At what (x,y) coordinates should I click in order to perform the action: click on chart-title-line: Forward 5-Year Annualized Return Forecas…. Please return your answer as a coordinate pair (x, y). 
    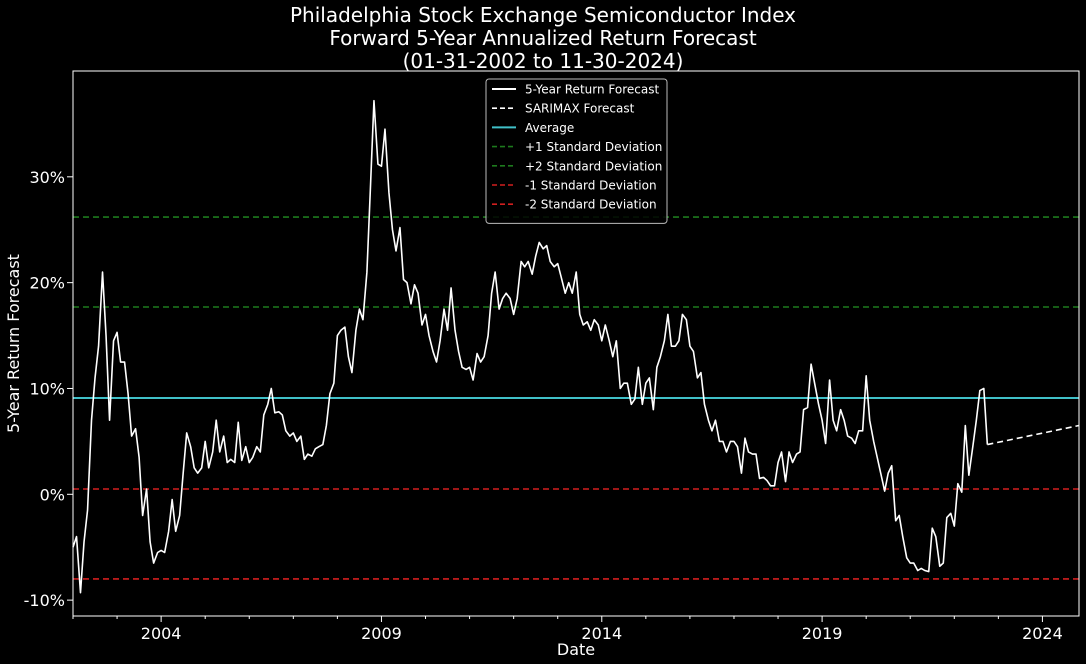
    Looking at the image, I should click on (543, 38).